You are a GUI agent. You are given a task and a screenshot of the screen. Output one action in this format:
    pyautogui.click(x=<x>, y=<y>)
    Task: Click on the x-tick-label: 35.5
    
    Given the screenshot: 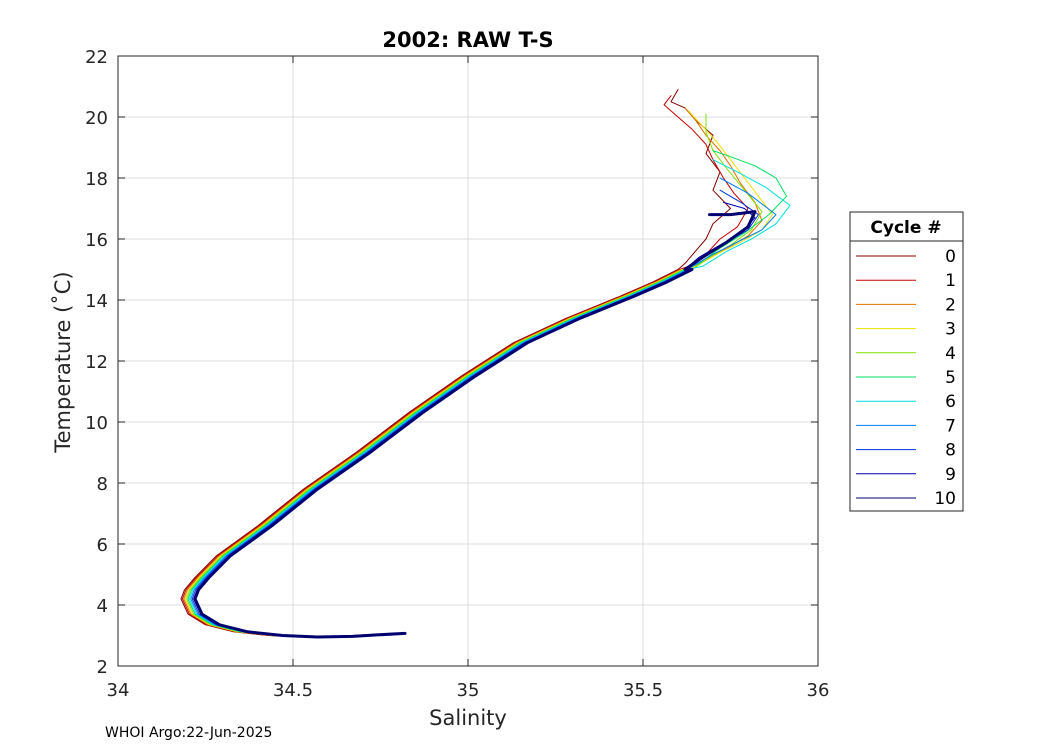 What is the action you would take?
    pyautogui.click(x=643, y=690)
    